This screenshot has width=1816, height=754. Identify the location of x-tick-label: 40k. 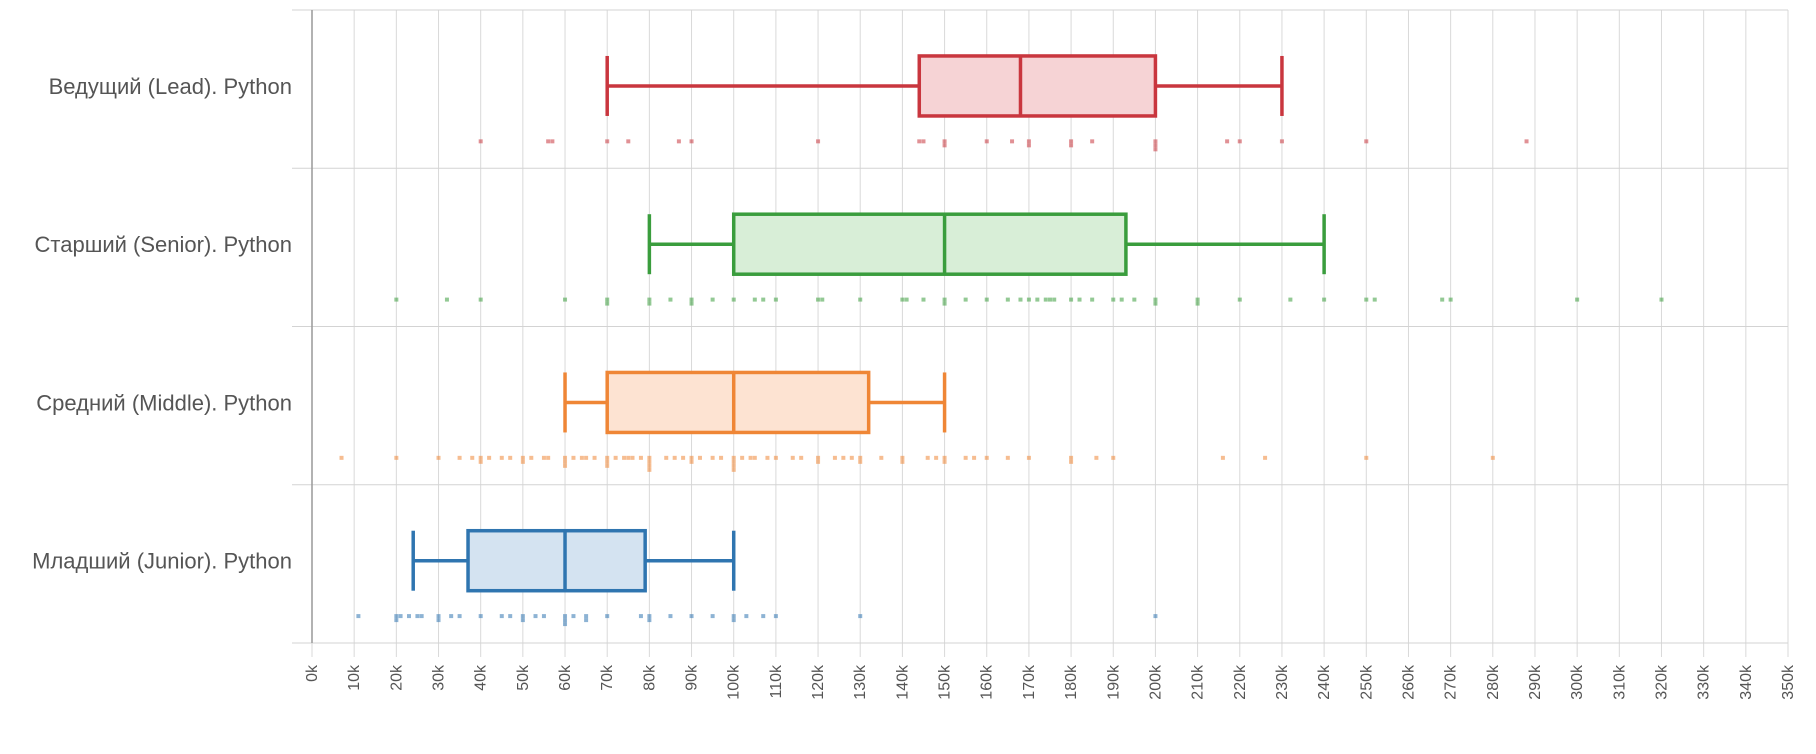
(481, 677).